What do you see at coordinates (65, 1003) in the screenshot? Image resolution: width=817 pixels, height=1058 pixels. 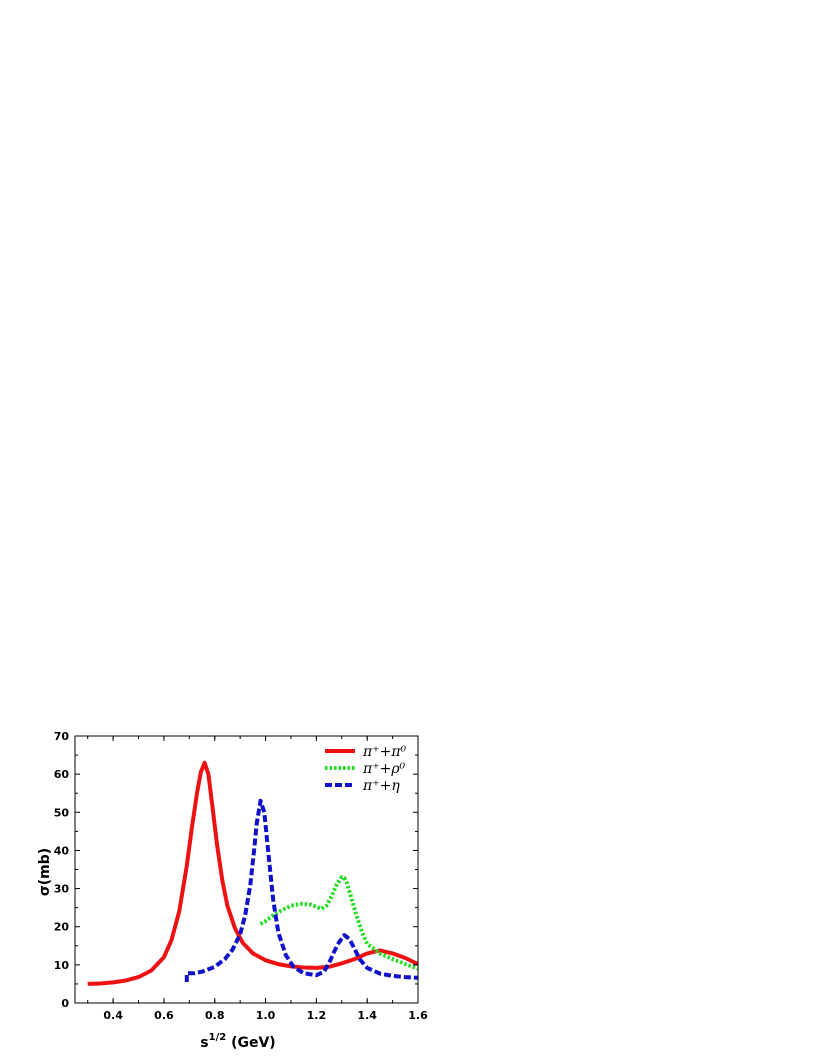 I see `y-tick-label: 0` at bounding box center [65, 1003].